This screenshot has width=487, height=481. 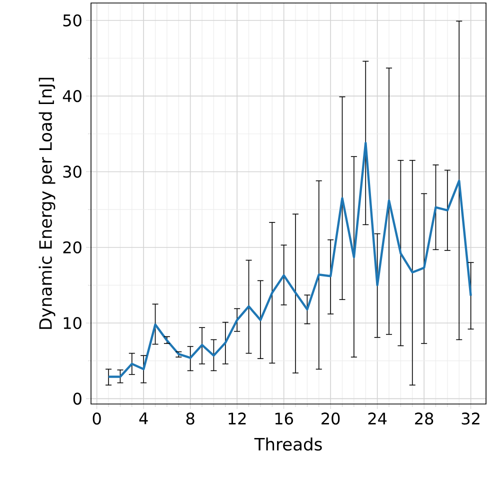 What do you see at coordinates (72, 247) in the screenshot?
I see `y-tick-label: 20` at bounding box center [72, 247].